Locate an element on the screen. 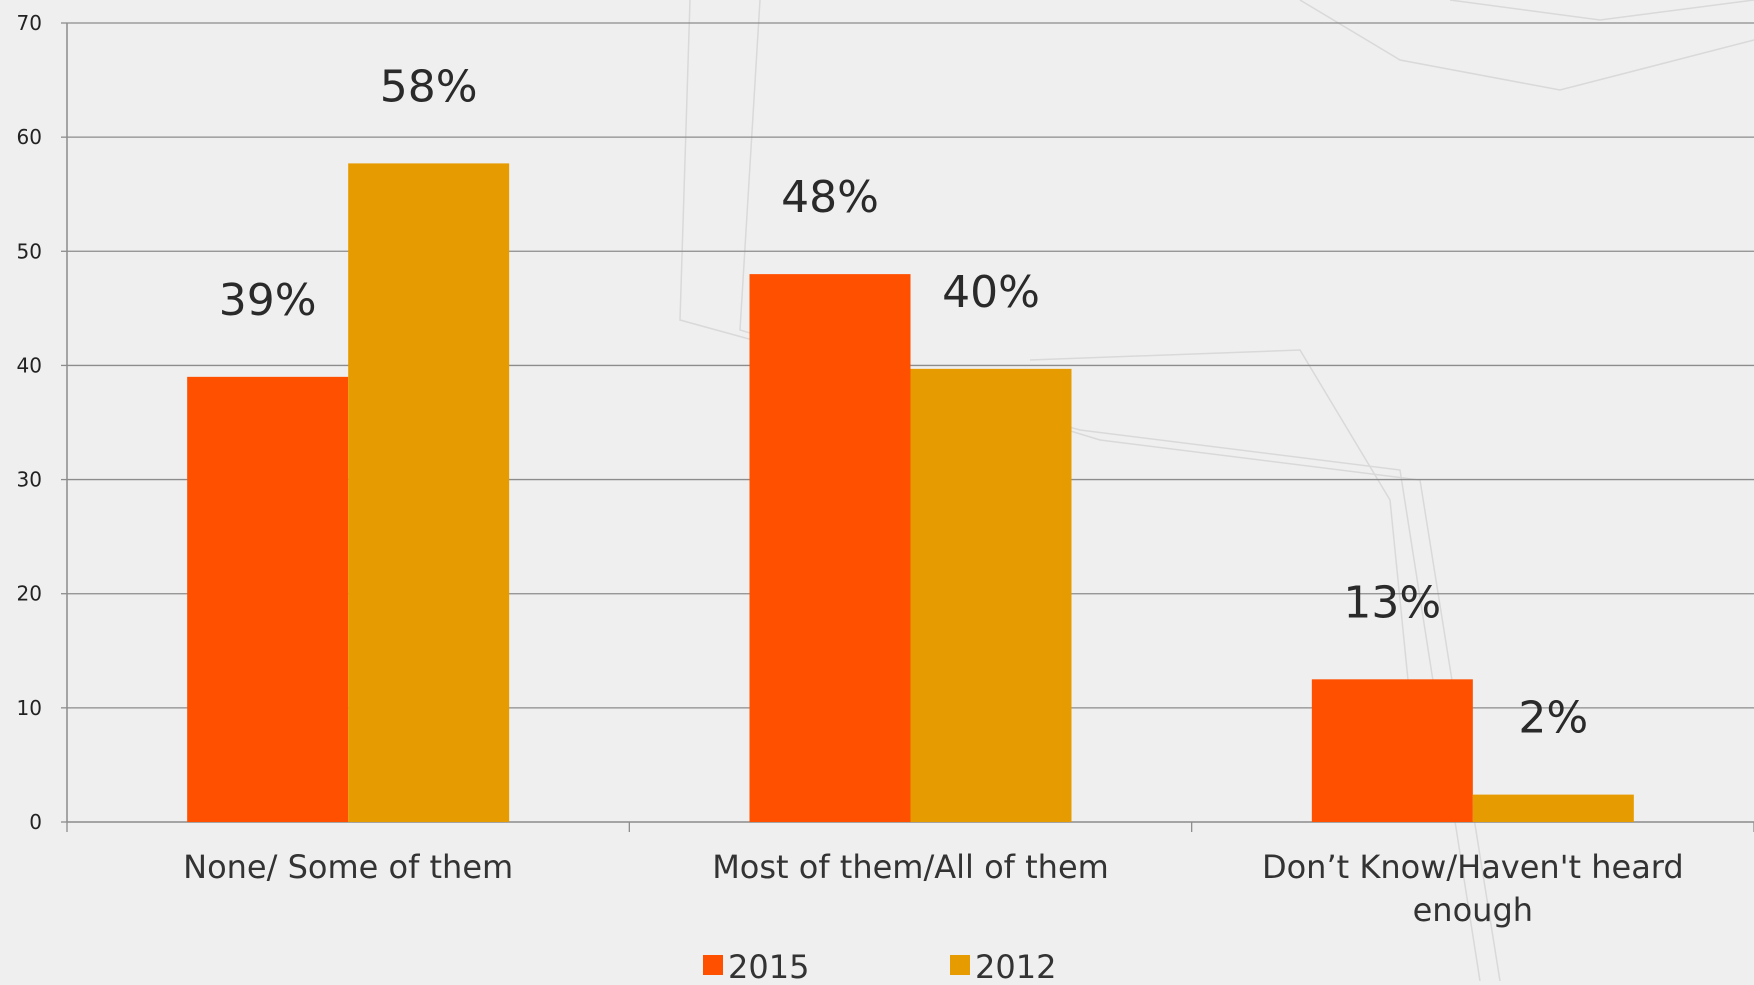 This screenshot has width=1754, height=985. data-label: 40% is located at coordinates (991, 292).